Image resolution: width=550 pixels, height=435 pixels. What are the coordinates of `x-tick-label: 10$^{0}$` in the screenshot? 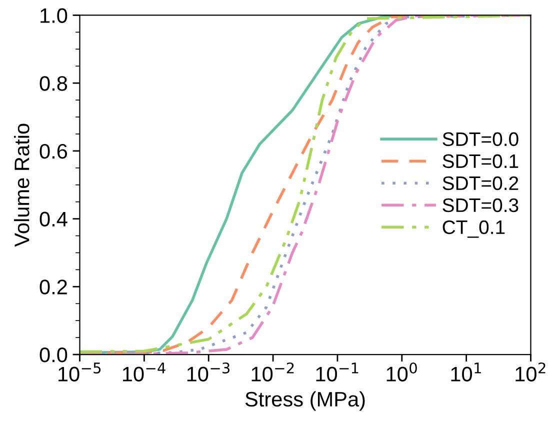 It's located at (401, 372).